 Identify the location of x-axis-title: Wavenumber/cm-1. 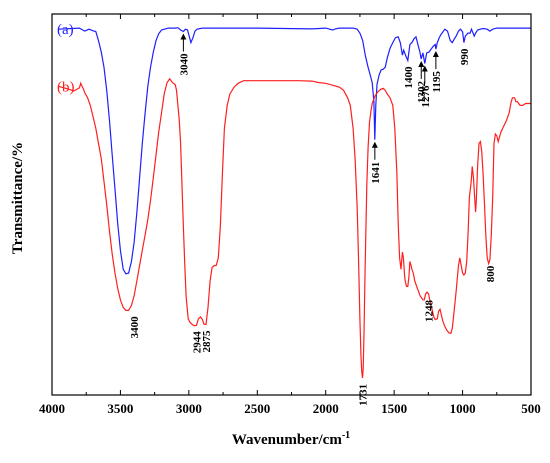
(291, 439).